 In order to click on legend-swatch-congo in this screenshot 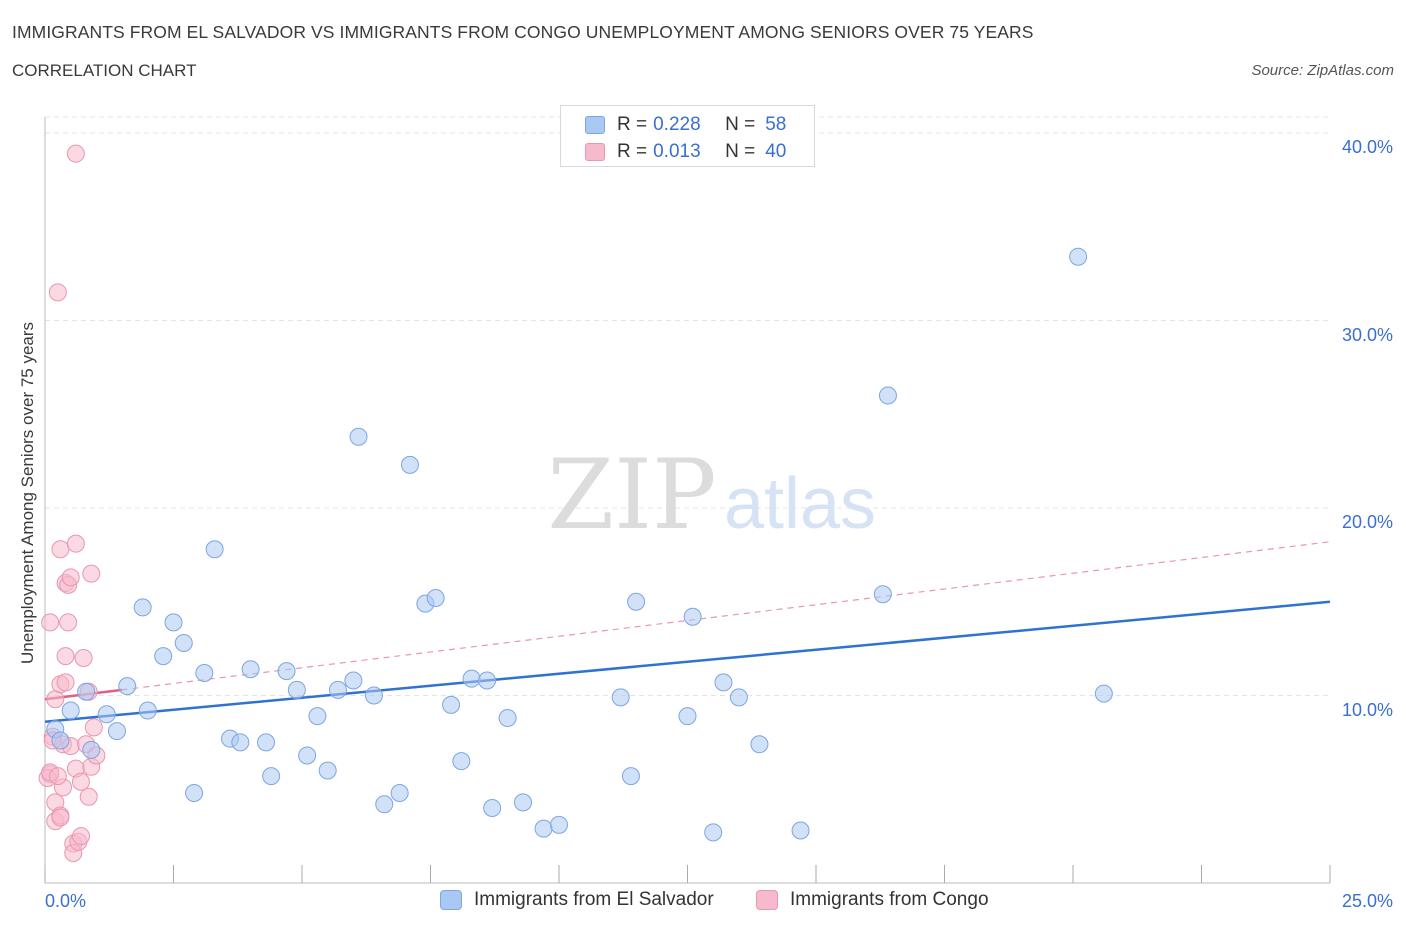, I will do `click(595, 152)`.